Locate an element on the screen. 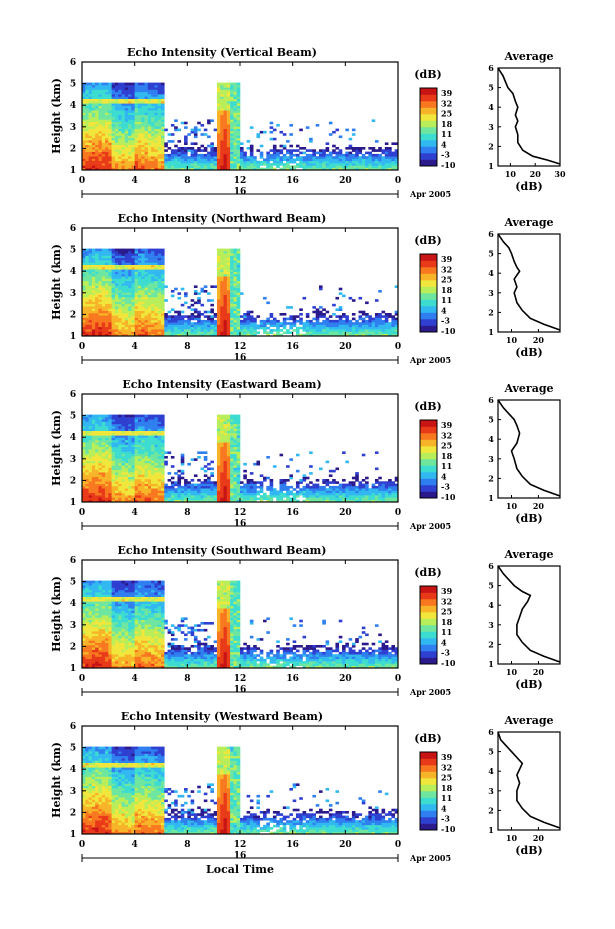 This screenshot has height=929, width=615. colorbar-tick-label: -3 is located at coordinates (445, 155).